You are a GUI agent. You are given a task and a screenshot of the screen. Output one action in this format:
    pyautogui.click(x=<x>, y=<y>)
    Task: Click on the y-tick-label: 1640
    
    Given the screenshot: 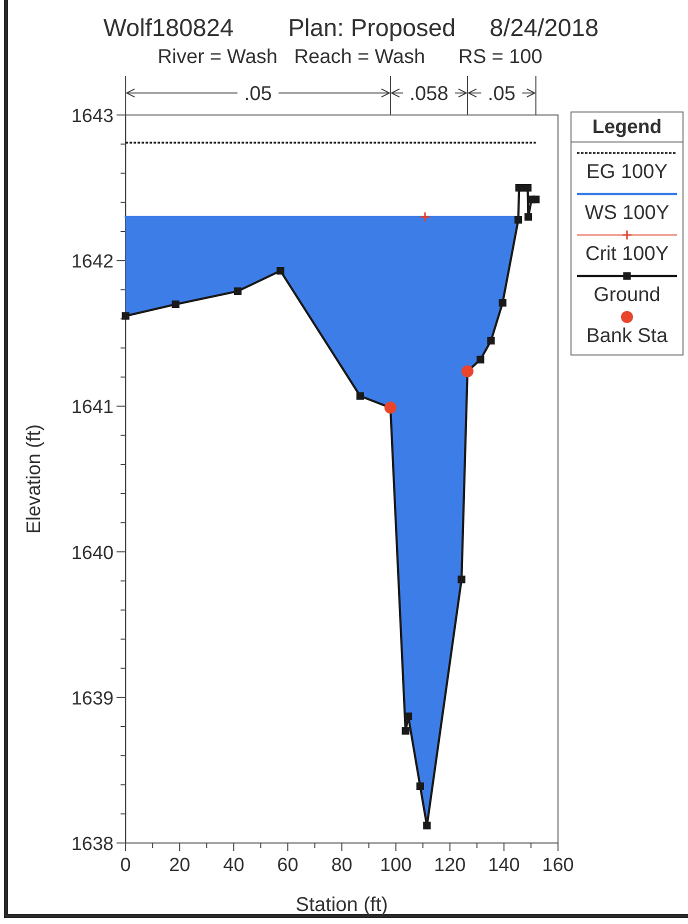 What is the action you would take?
    pyautogui.click(x=92, y=553)
    